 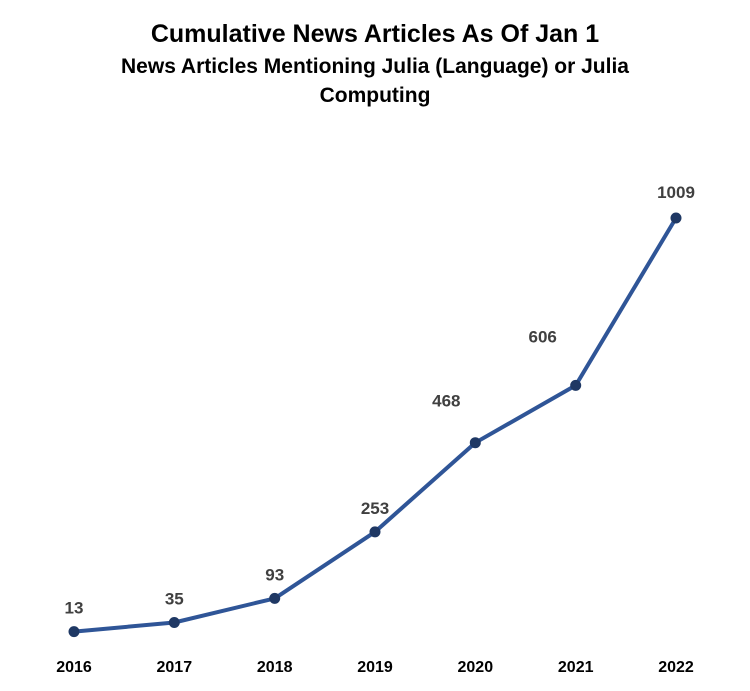 What do you see at coordinates (576, 385) in the screenshot?
I see `data-point-2021` at bounding box center [576, 385].